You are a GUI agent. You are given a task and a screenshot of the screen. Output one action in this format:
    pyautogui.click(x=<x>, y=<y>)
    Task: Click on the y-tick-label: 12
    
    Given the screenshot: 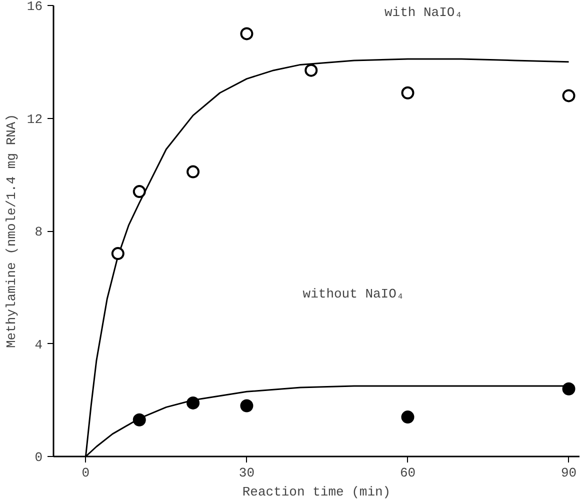 What is the action you would take?
    pyautogui.click(x=34, y=119)
    